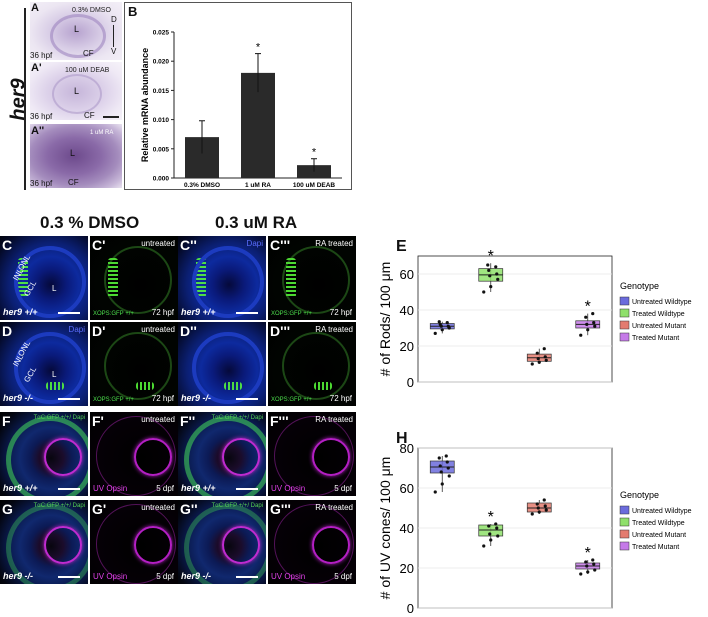 The width and height of the screenshot is (708, 617). Describe the element at coordinates (196, 398) in the screenshot. I see `panel-bottom-label: her9 -/-` at that location.